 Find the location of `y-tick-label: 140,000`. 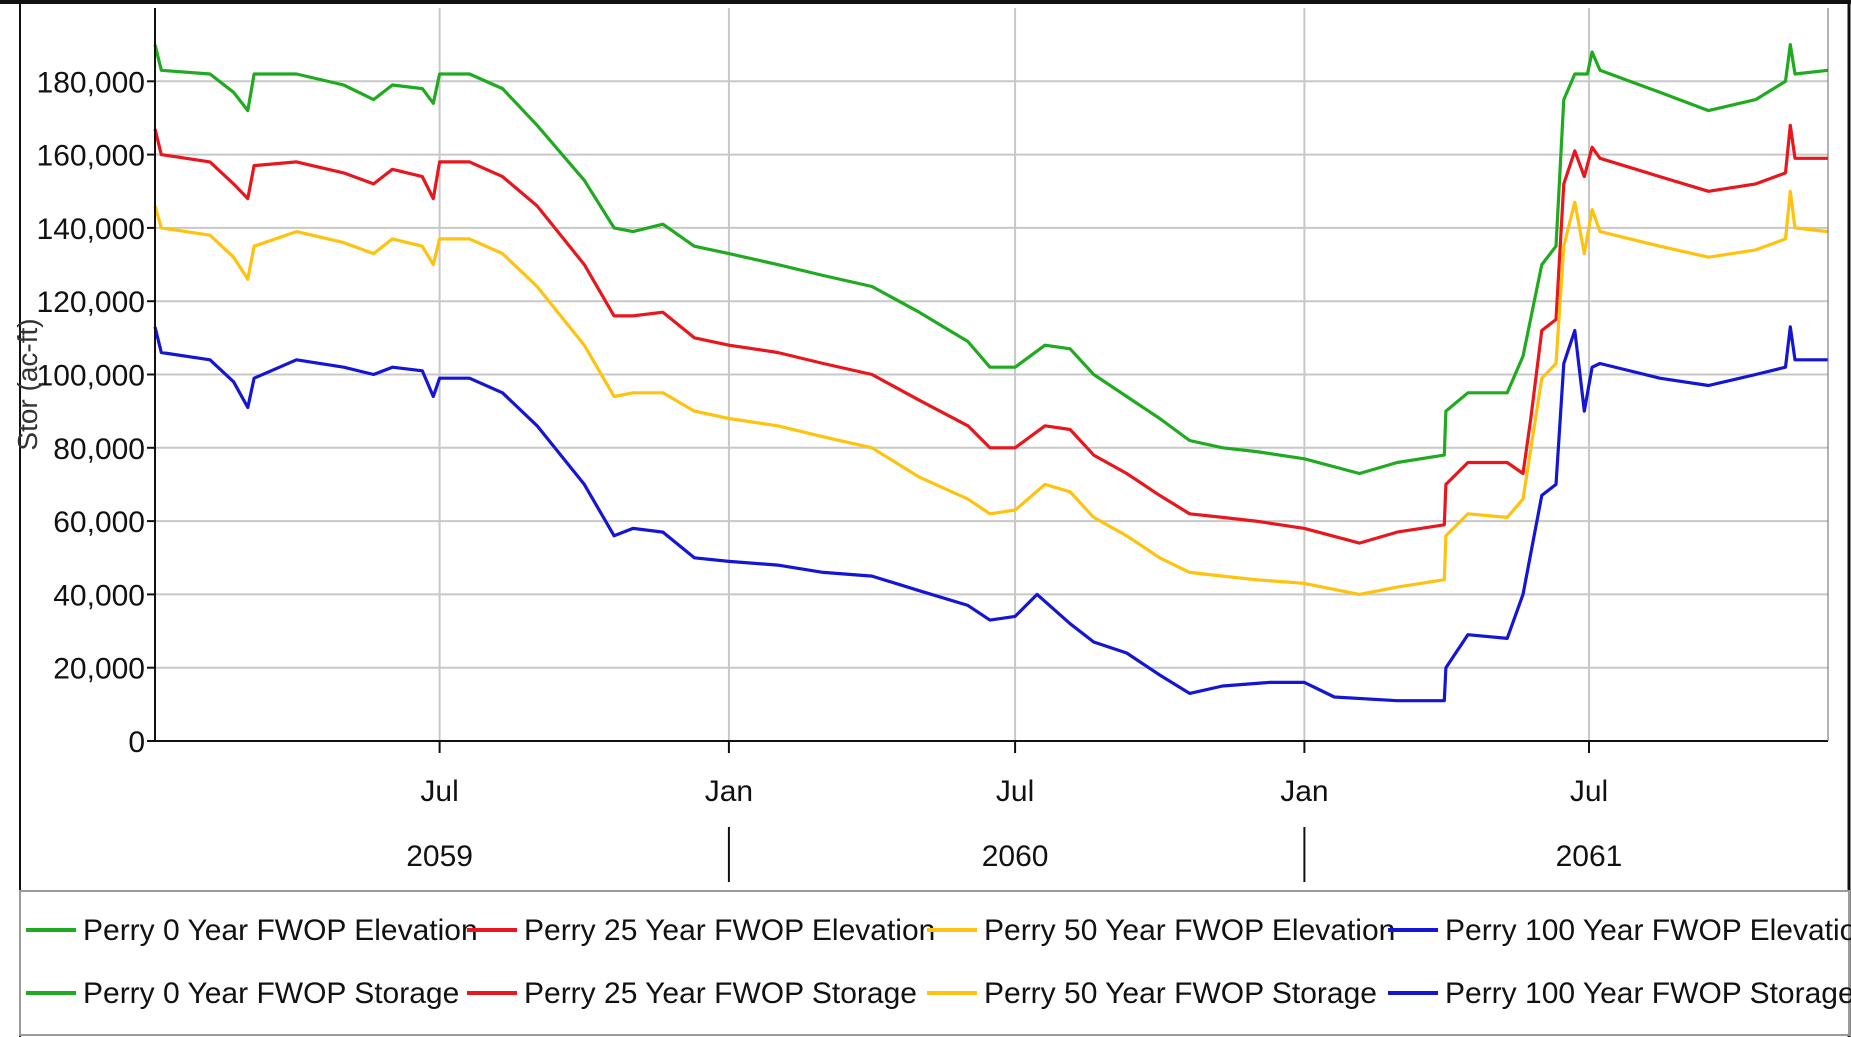

y-tick-label: 140,000 is located at coordinates (91, 229).